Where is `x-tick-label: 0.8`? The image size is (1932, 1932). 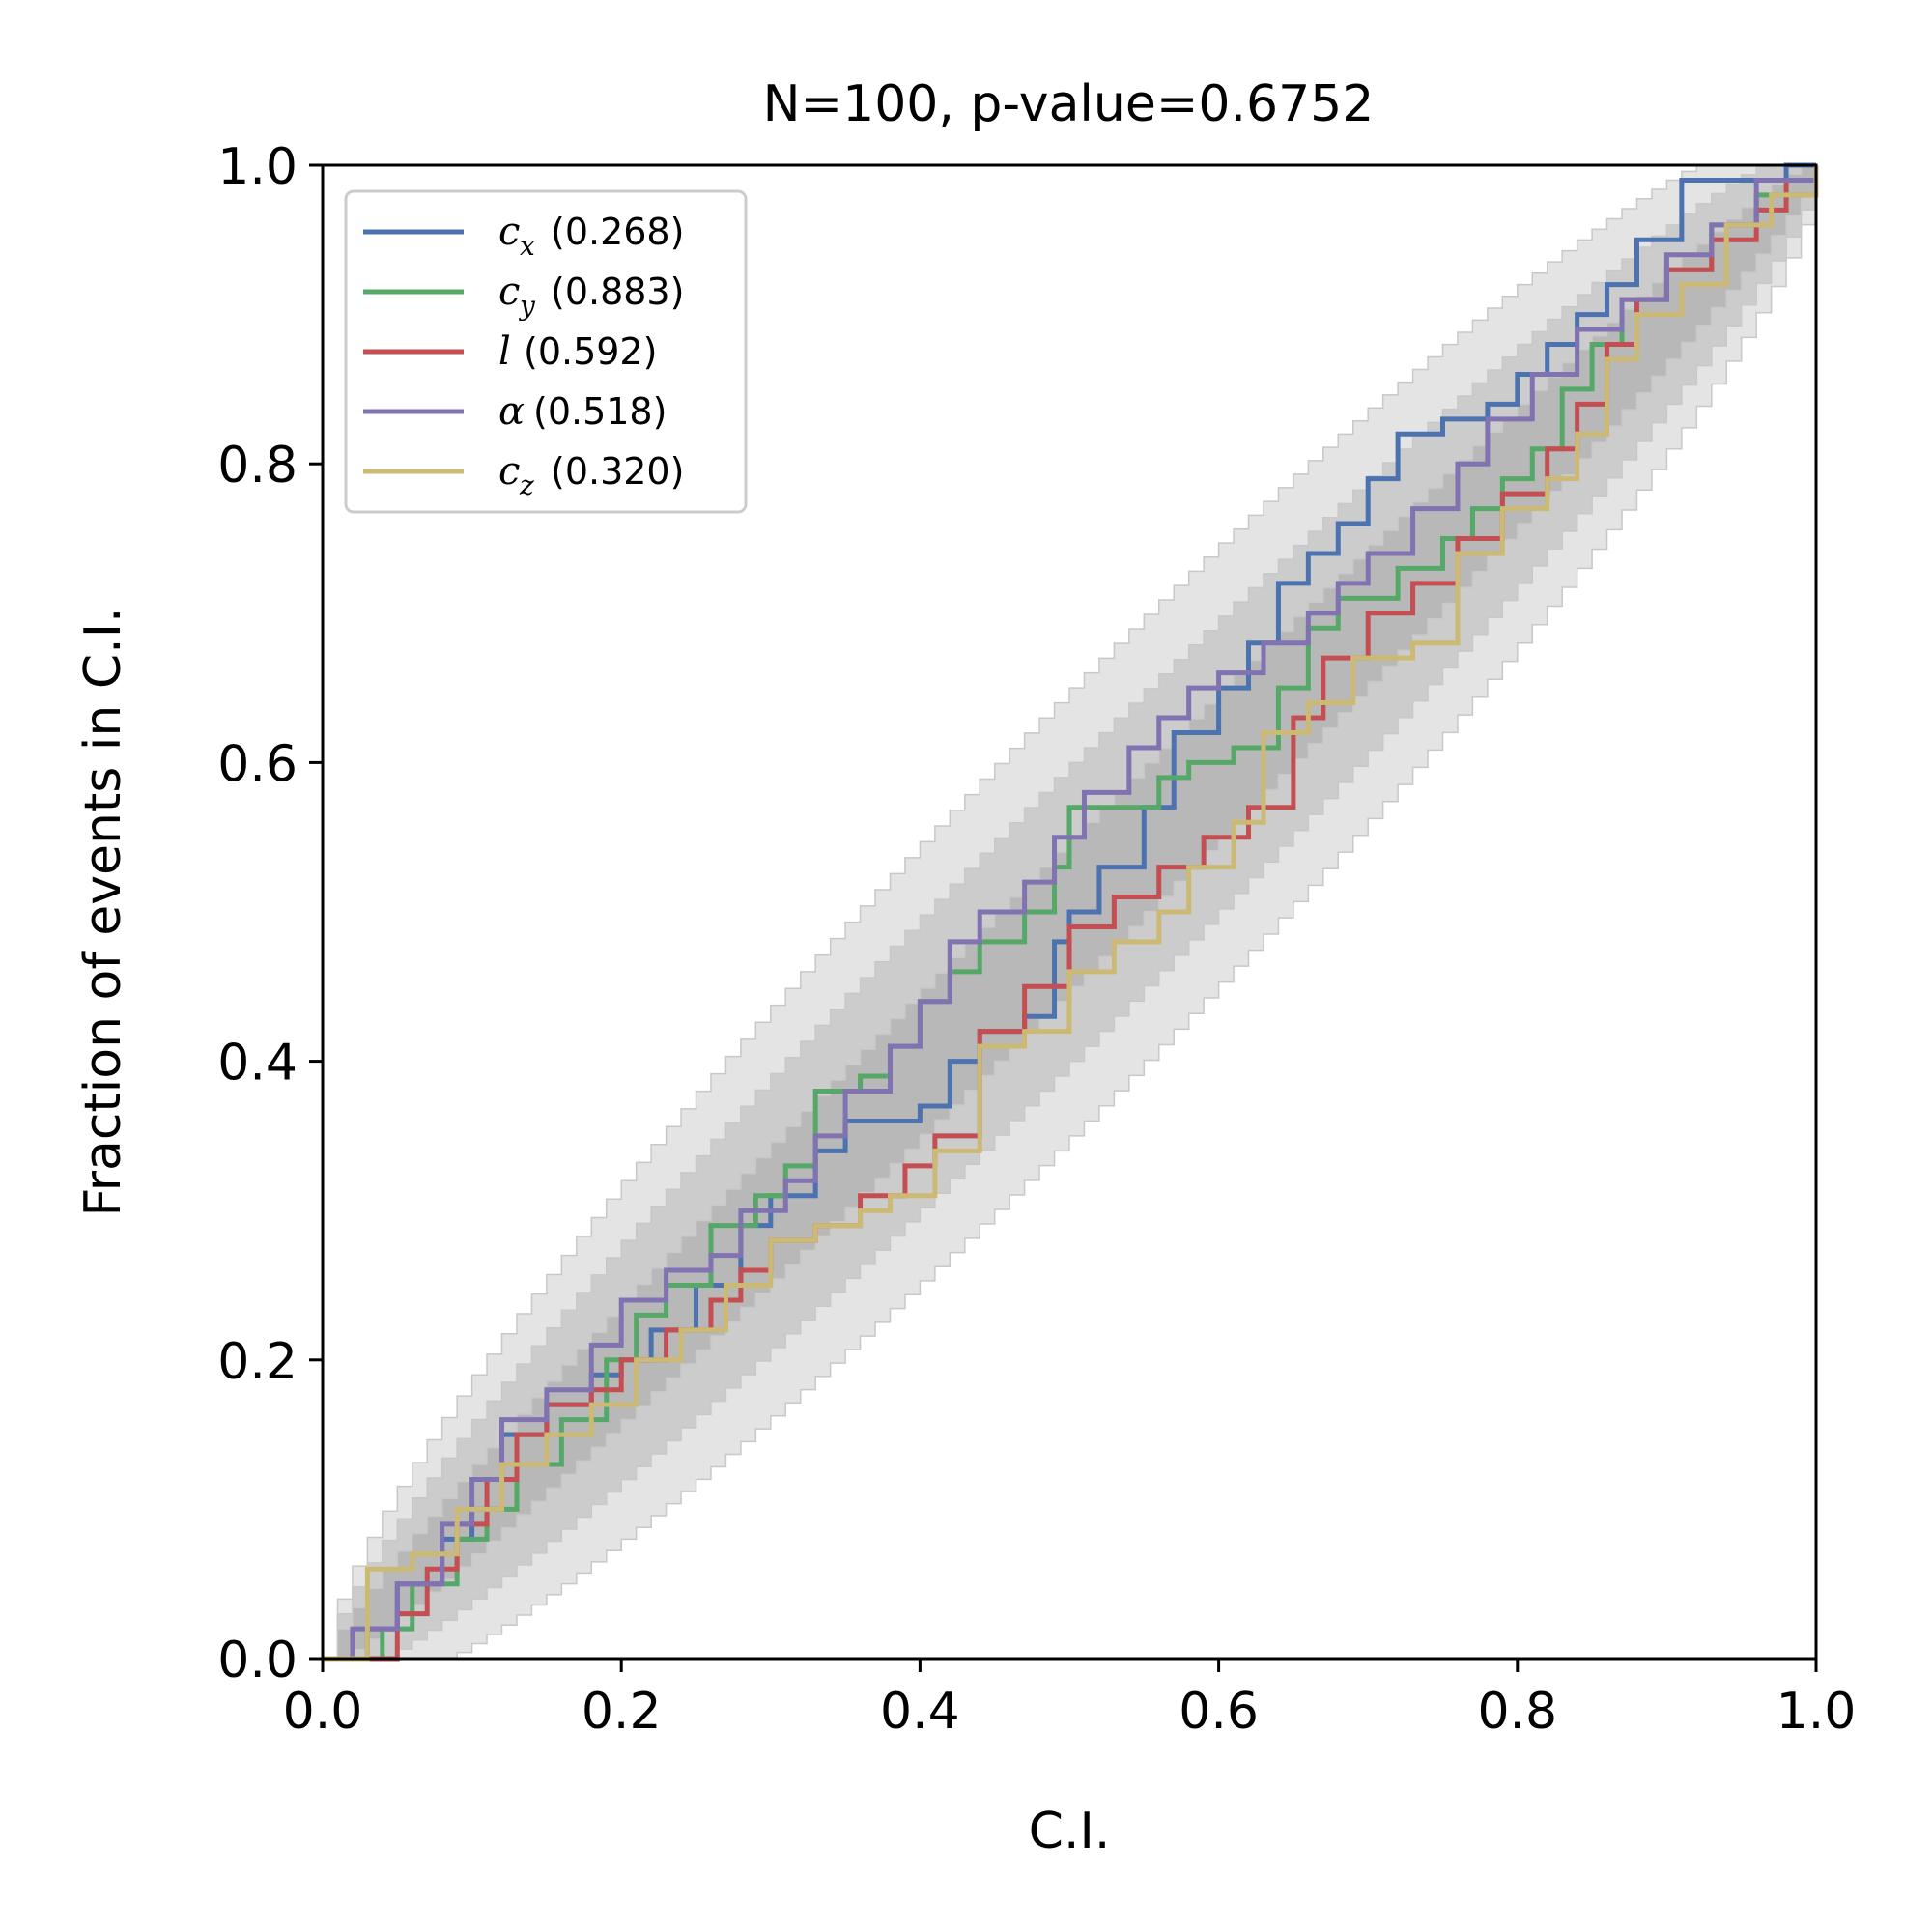
x-tick-label: 0.8 is located at coordinates (1517, 1712).